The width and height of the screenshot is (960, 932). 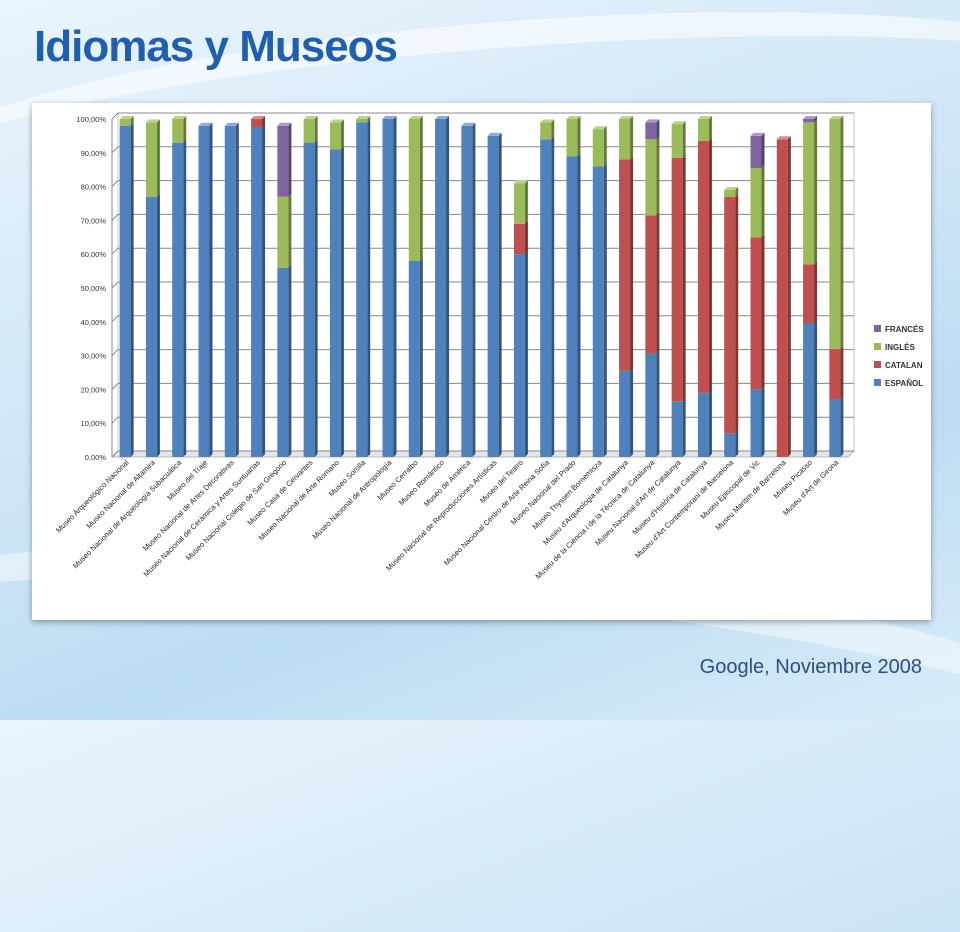 I want to click on x-category-label: Museo Romántico, so click(x=421, y=482).